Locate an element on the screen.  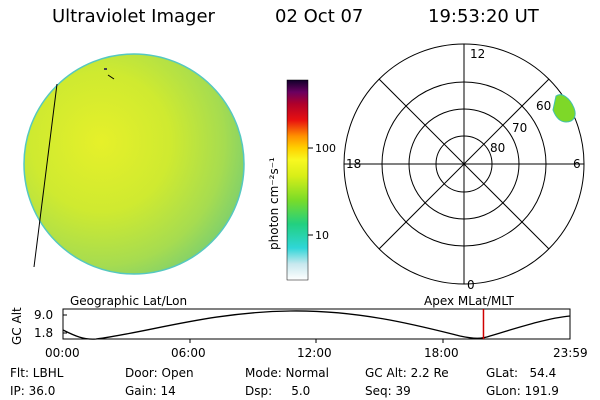
mlt-label-18: 18 is located at coordinates (353, 164).